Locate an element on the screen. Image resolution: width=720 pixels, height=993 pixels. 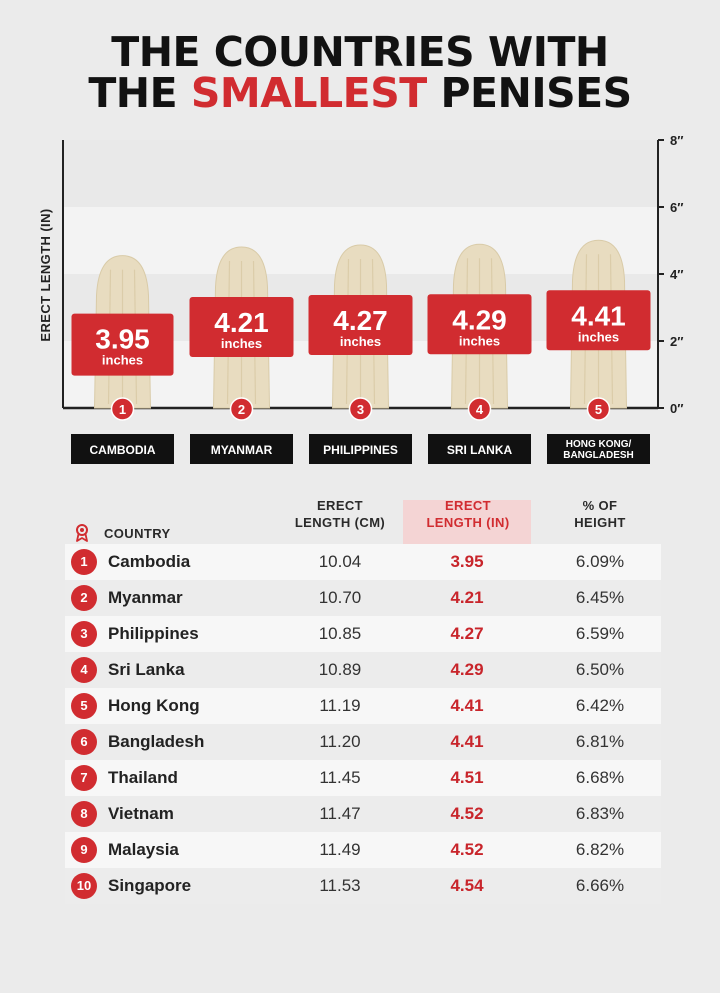
length-cm: 10.89 is located at coordinates (340, 669).